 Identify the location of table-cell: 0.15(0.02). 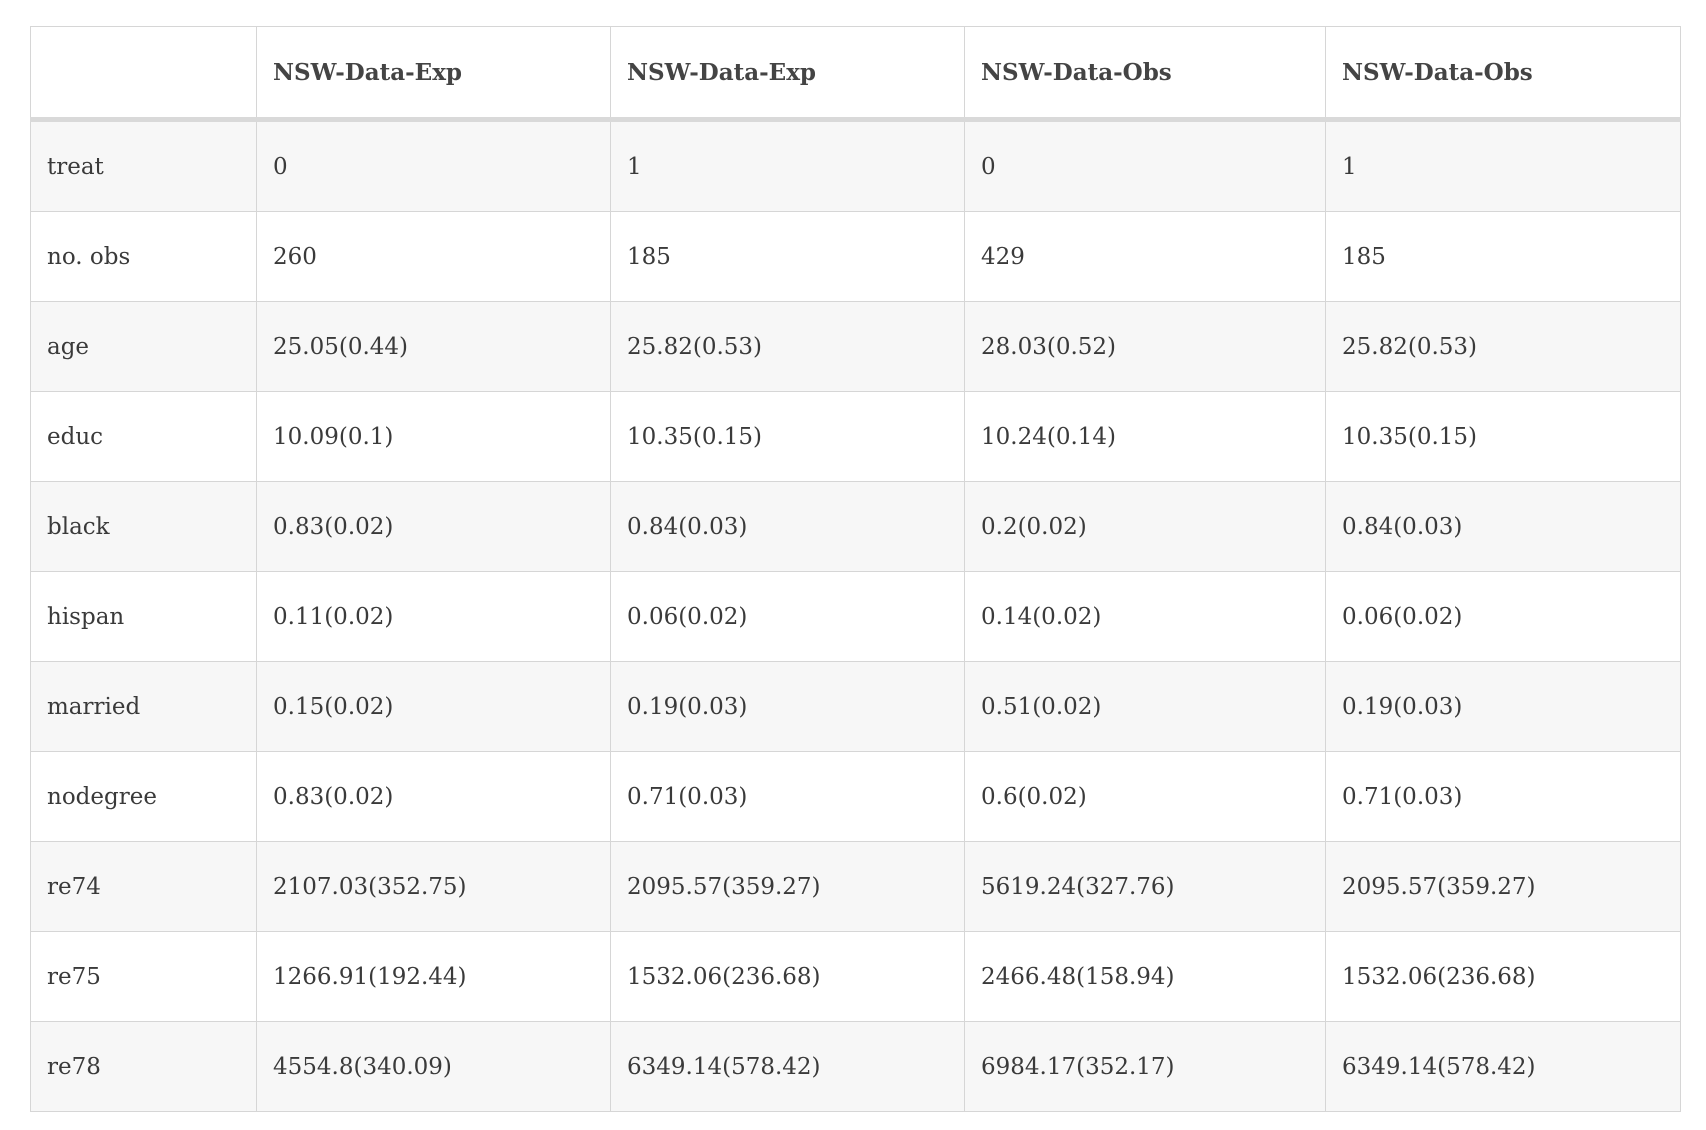
(433, 706).